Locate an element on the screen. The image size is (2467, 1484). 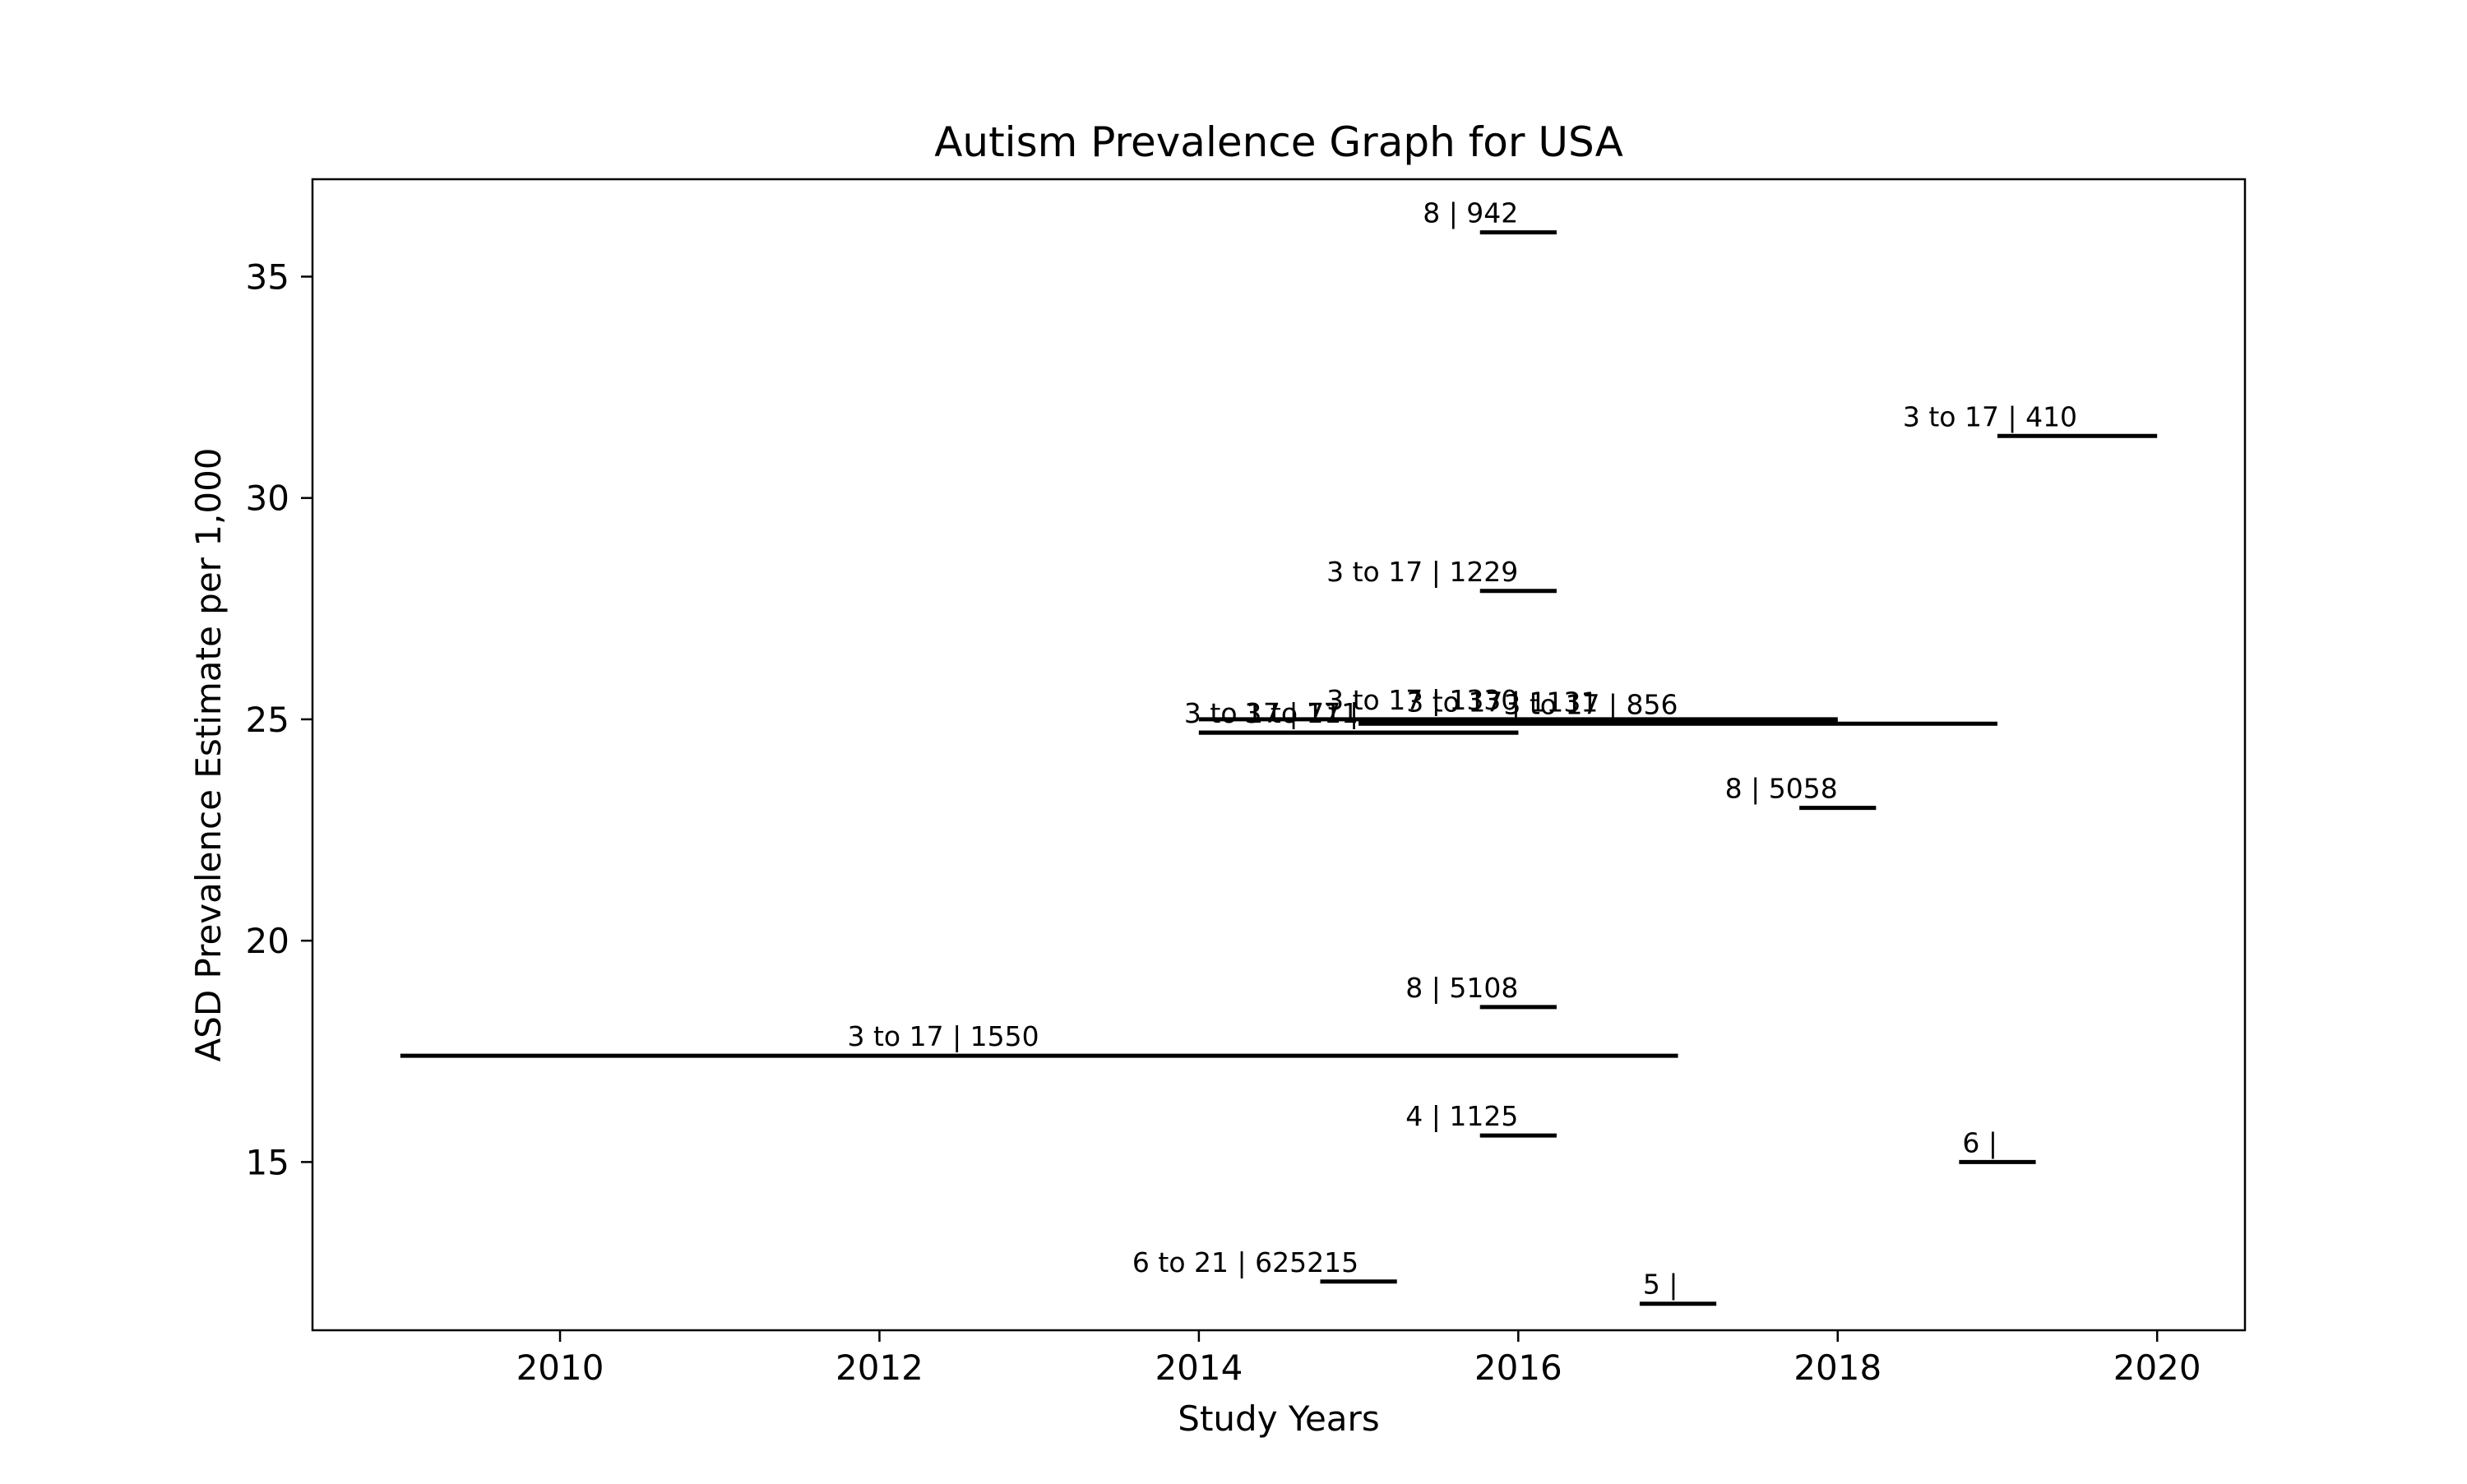
segment-label: 3 to 17 | 1131 is located at coordinates (1502, 703).